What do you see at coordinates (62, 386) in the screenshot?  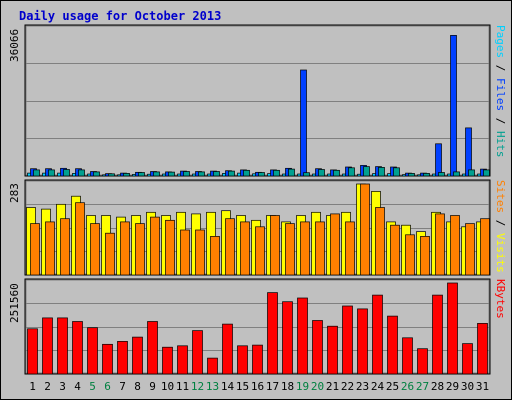 I see `x-tick-3: 3` at bounding box center [62, 386].